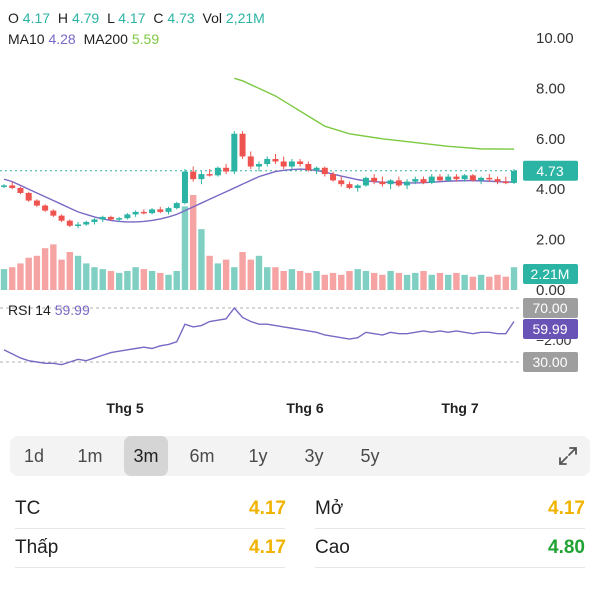 This screenshot has width=600, height=600. I want to click on rsi-label: RSI 14, so click(29, 310).